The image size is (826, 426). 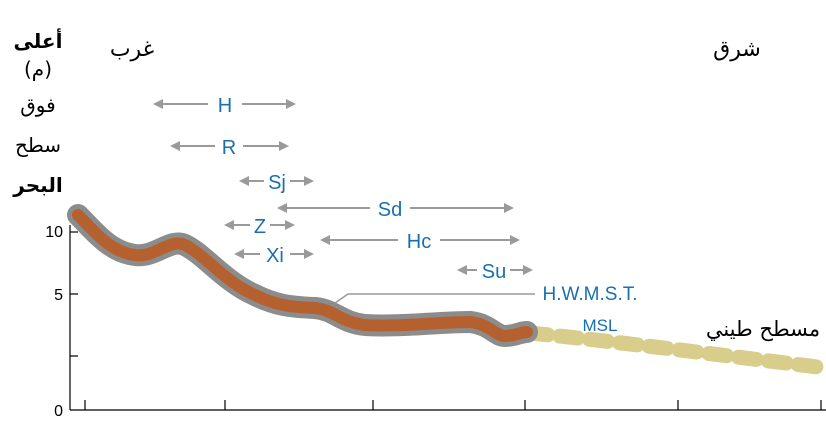 I want to click on zone-label-Sd: Sd, so click(x=390, y=210).